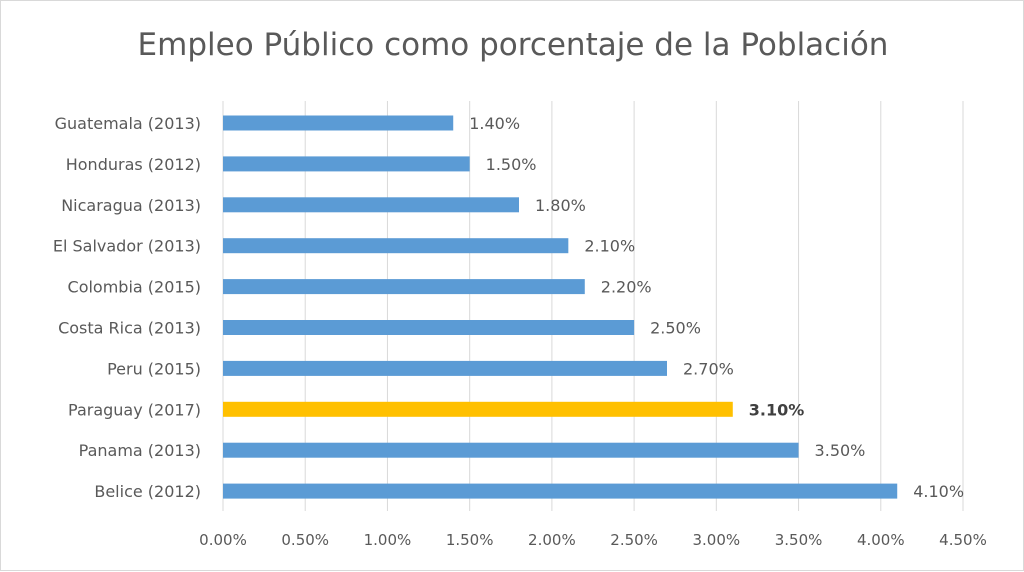  Describe the element at coordinates (470, 540) in the screenshot. I see `x-tick-label: 1.50%` at that location.